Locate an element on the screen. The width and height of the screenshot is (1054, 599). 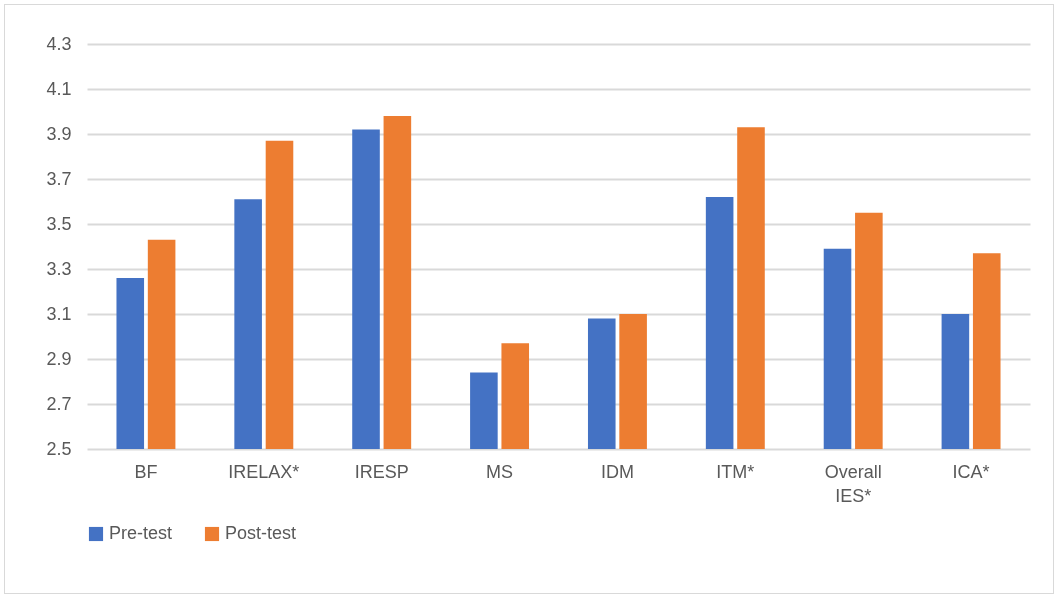
y-tick-label: 3.7 is located at coordinates (59, 178).